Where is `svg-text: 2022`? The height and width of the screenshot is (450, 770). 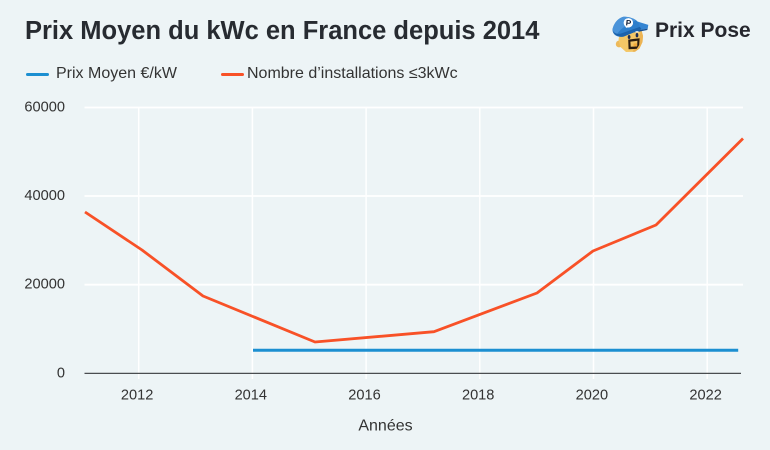
svg-text: 2022 is located at coordinates (705, 396).